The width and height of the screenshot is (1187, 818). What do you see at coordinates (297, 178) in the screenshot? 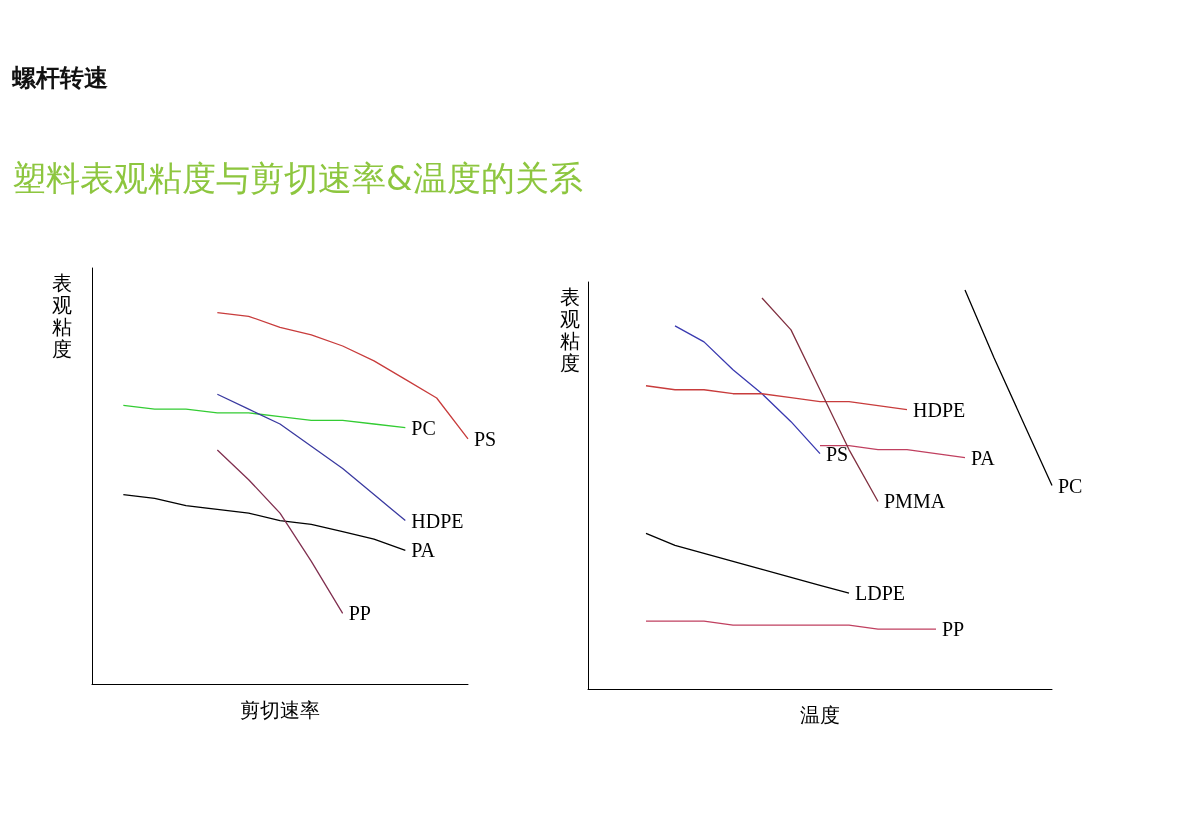
I see `chart-subtitle: 塑料表观粘度与剪切速率&温度的关系` at bounding box center [297, 178].